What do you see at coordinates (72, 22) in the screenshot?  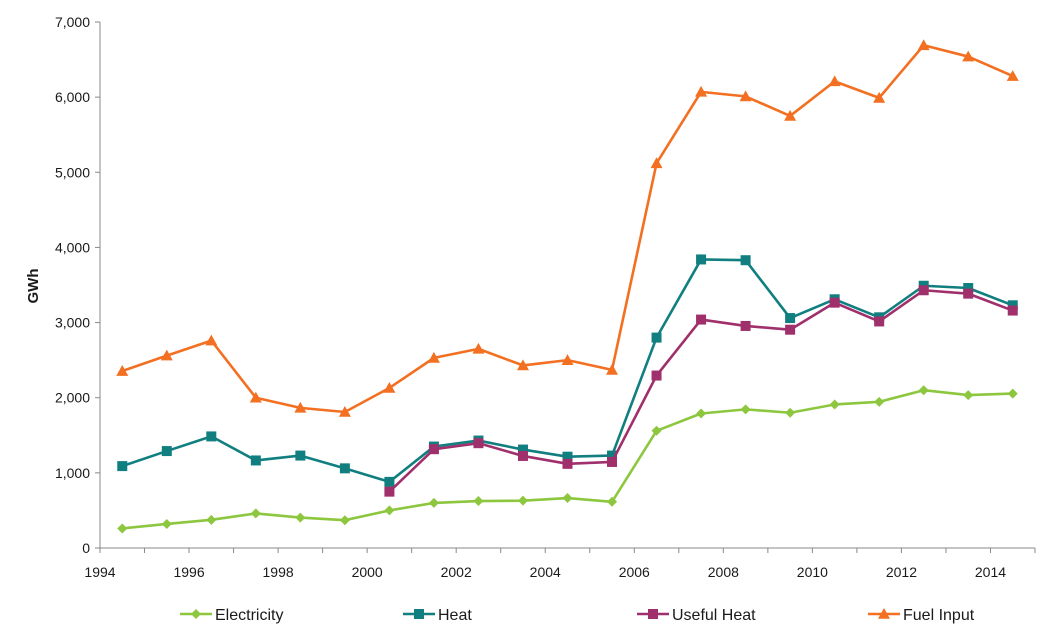 I see `y-tick-label: 7,000` at bounding box center [72, 22].